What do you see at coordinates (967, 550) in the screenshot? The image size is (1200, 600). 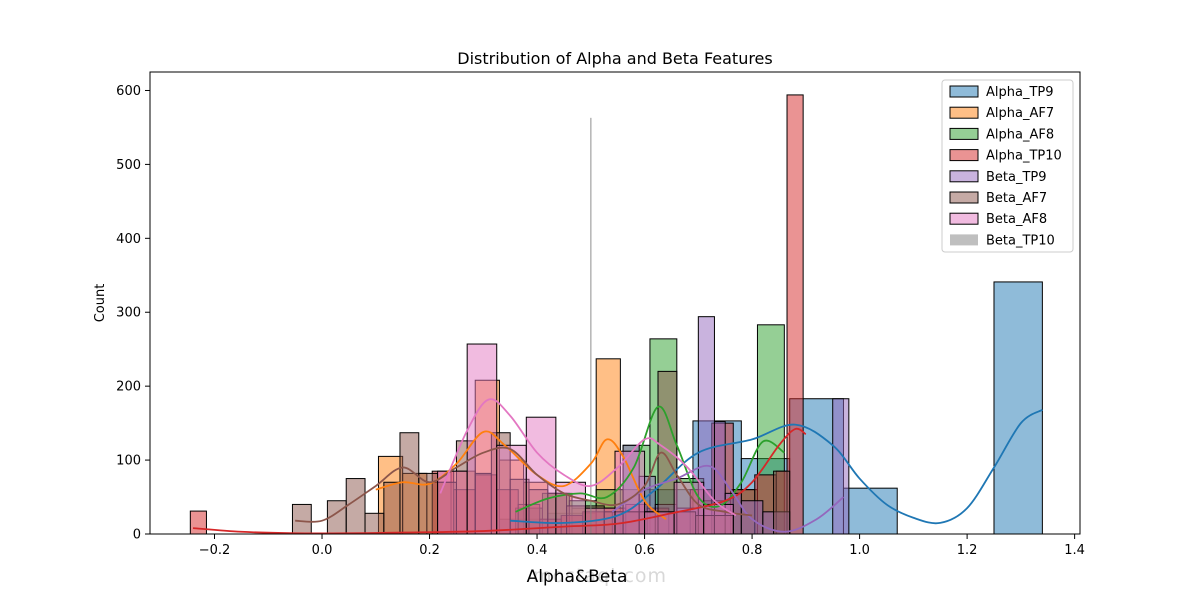 I see `x-tick-label: 1.2` at bounding box center [967, 550].